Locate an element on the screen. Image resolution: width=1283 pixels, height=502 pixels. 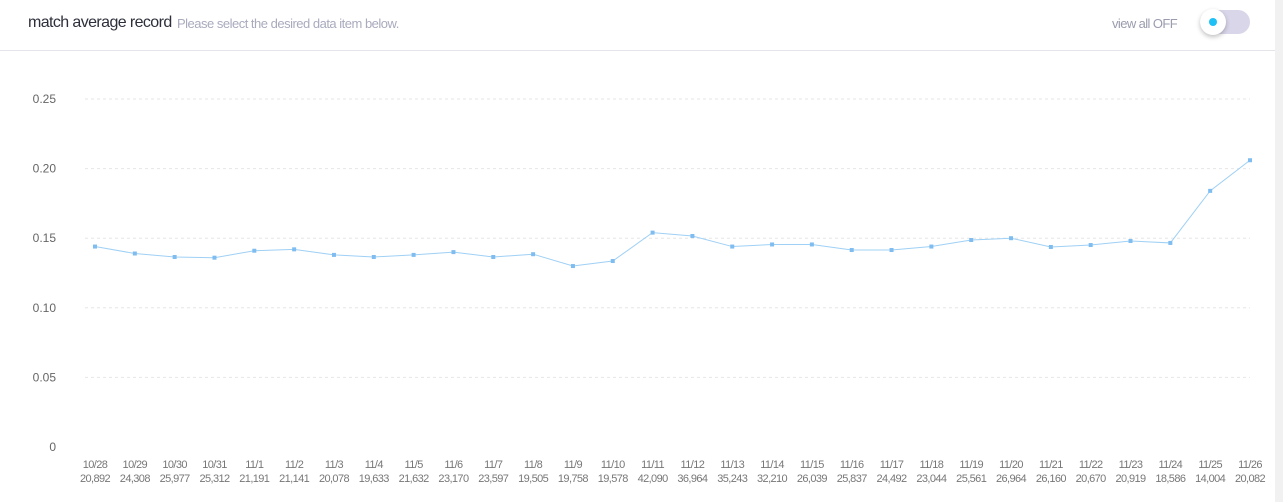
x-tick-count: 20,078 is located at coordinates (334, 479).